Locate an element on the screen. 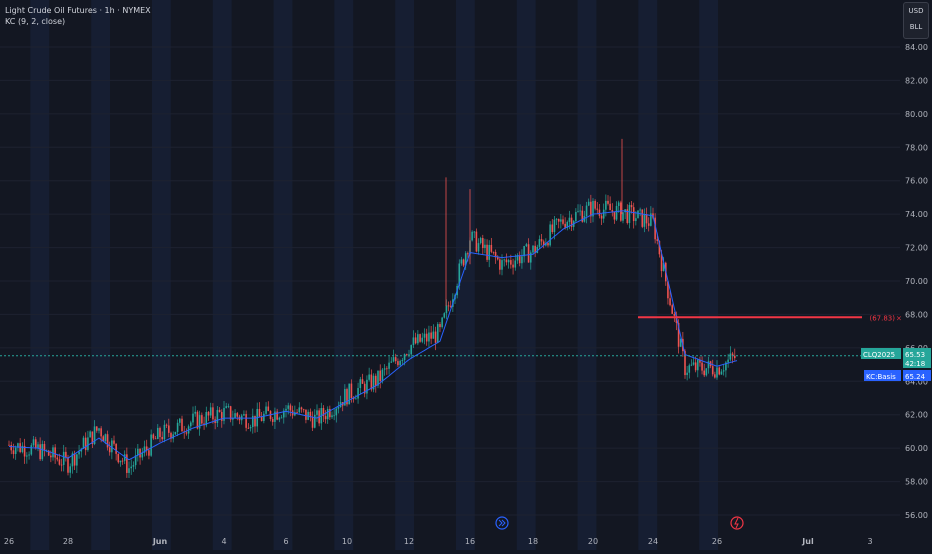  indicator-title: KC (9, 2, close) is located at coordinates (35, 21).